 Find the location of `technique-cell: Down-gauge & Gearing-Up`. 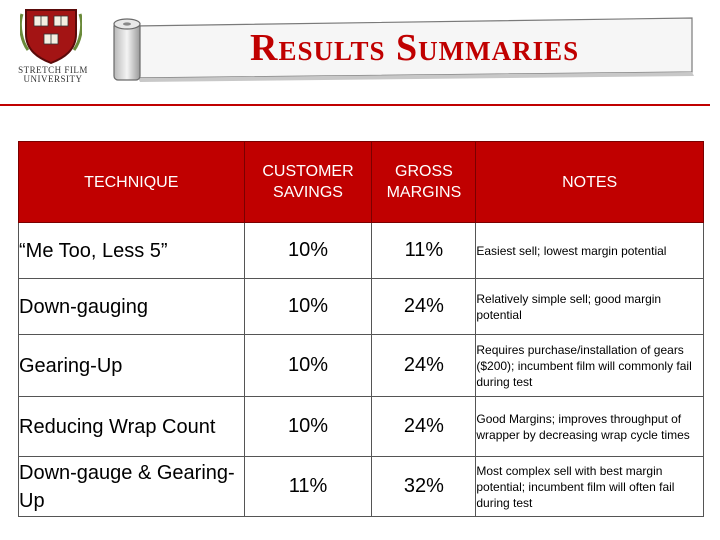

technique-cell: Down-gauge & Gearing-Up is located at coordinates (131, 486).